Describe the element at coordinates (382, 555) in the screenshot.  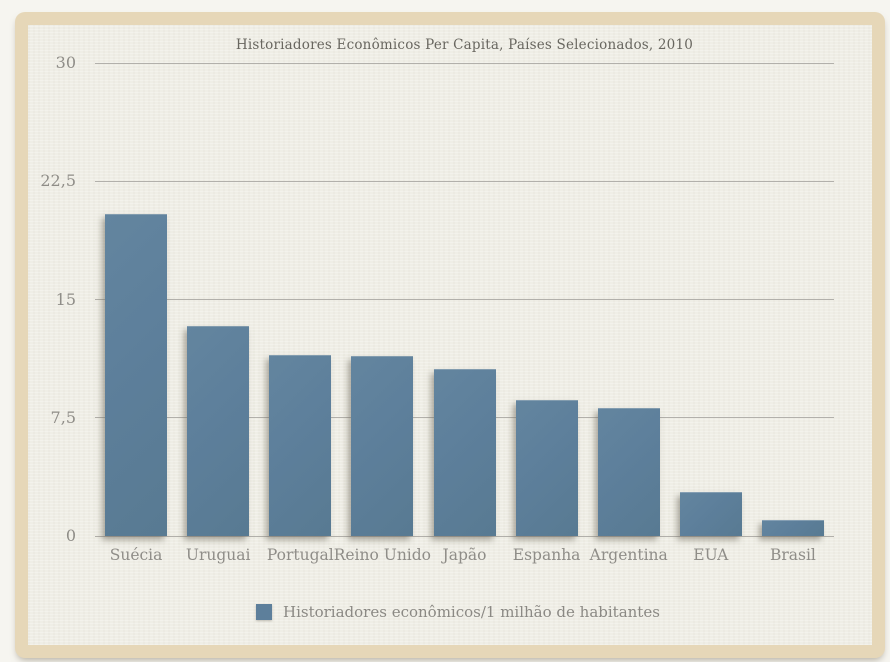
I see `x-tick-label: Reino Unido` at that location.